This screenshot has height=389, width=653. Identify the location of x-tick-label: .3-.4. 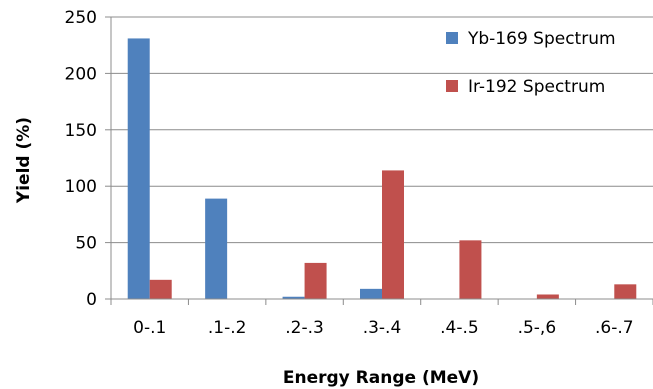
(382, 328).